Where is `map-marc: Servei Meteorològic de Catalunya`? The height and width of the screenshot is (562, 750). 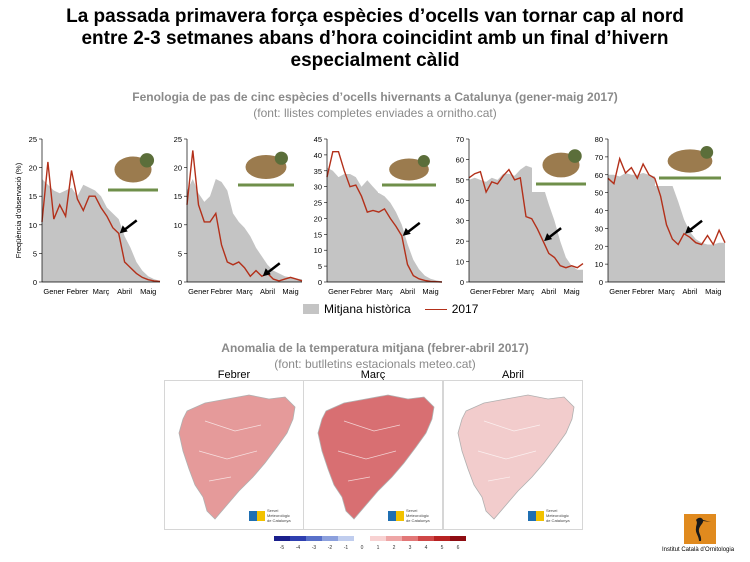
map-marc: Servei Meteorològic de Catalunya is located at coordinates (373, 455).